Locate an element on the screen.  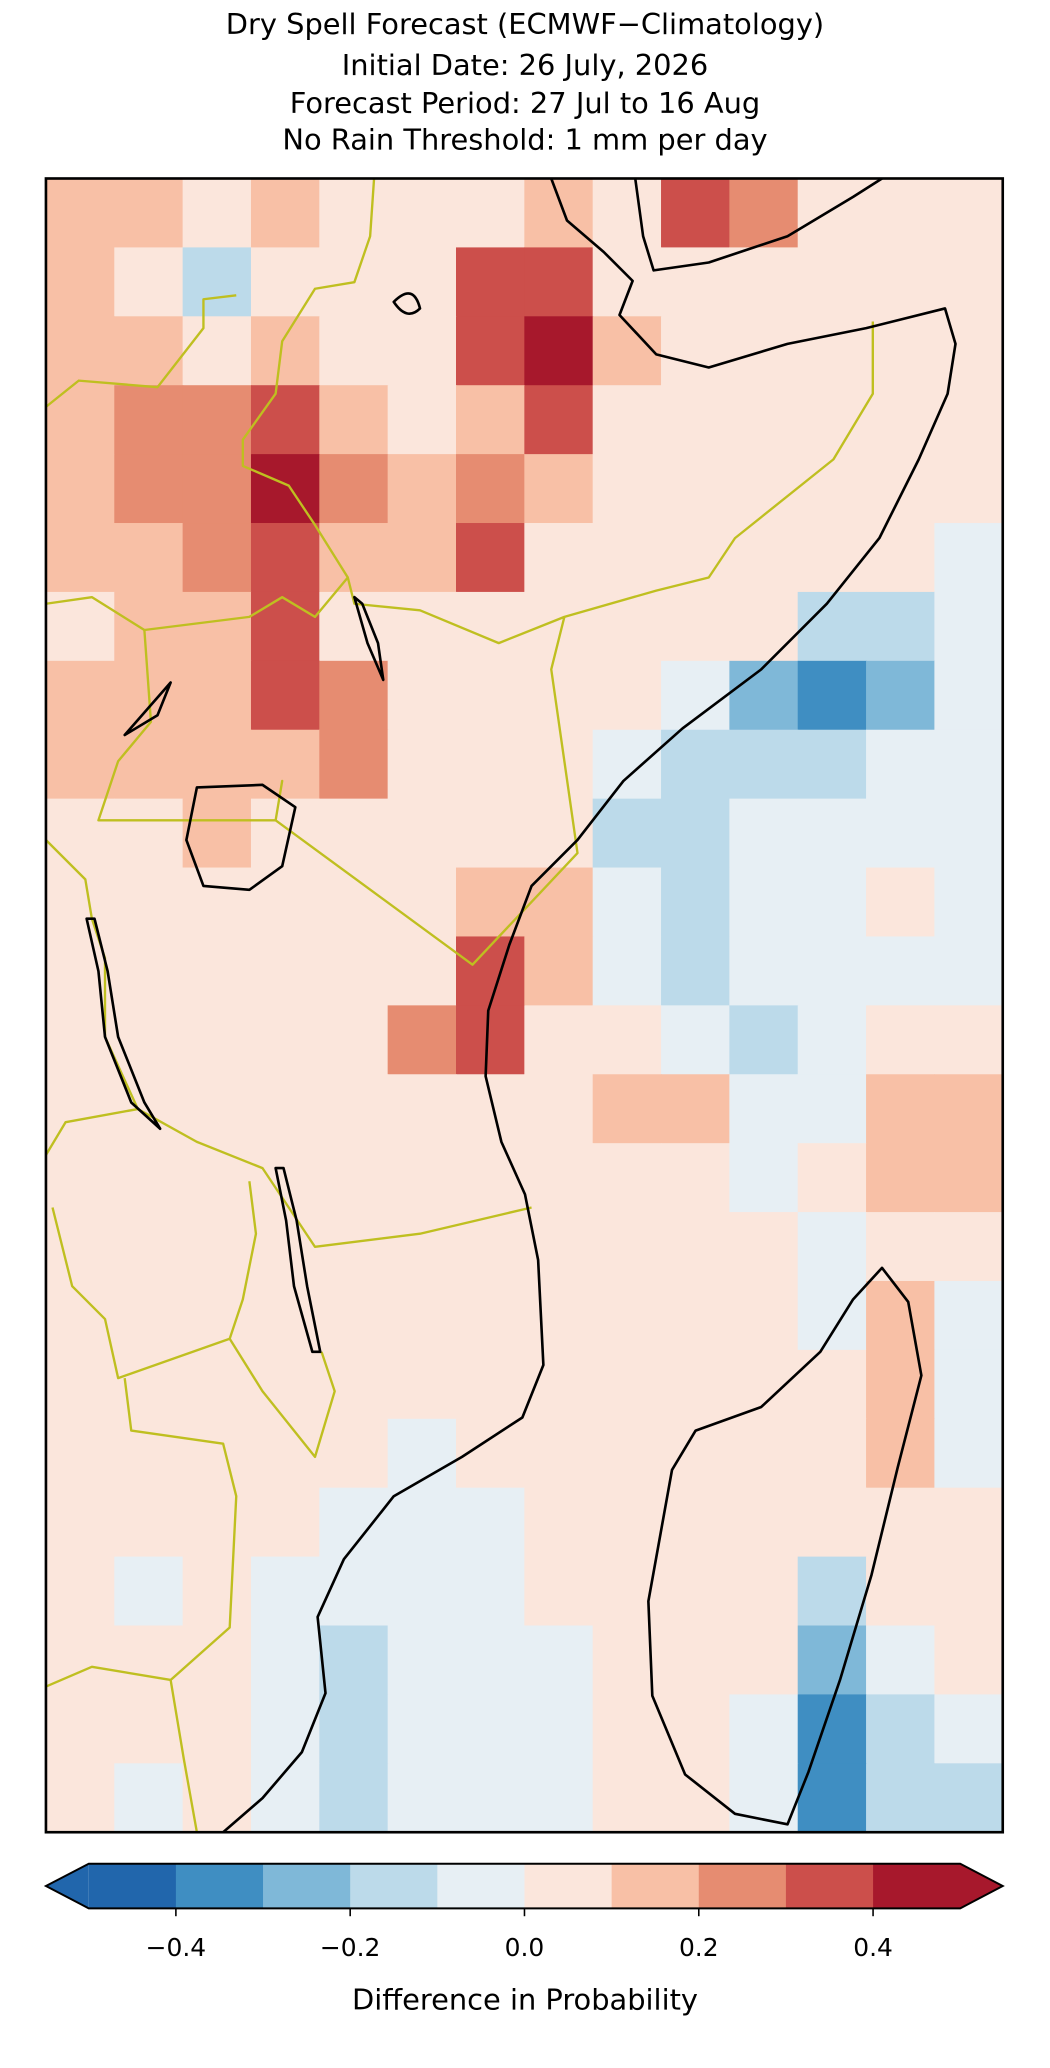
colorbar-segment is located at coordinates (655, 1886).